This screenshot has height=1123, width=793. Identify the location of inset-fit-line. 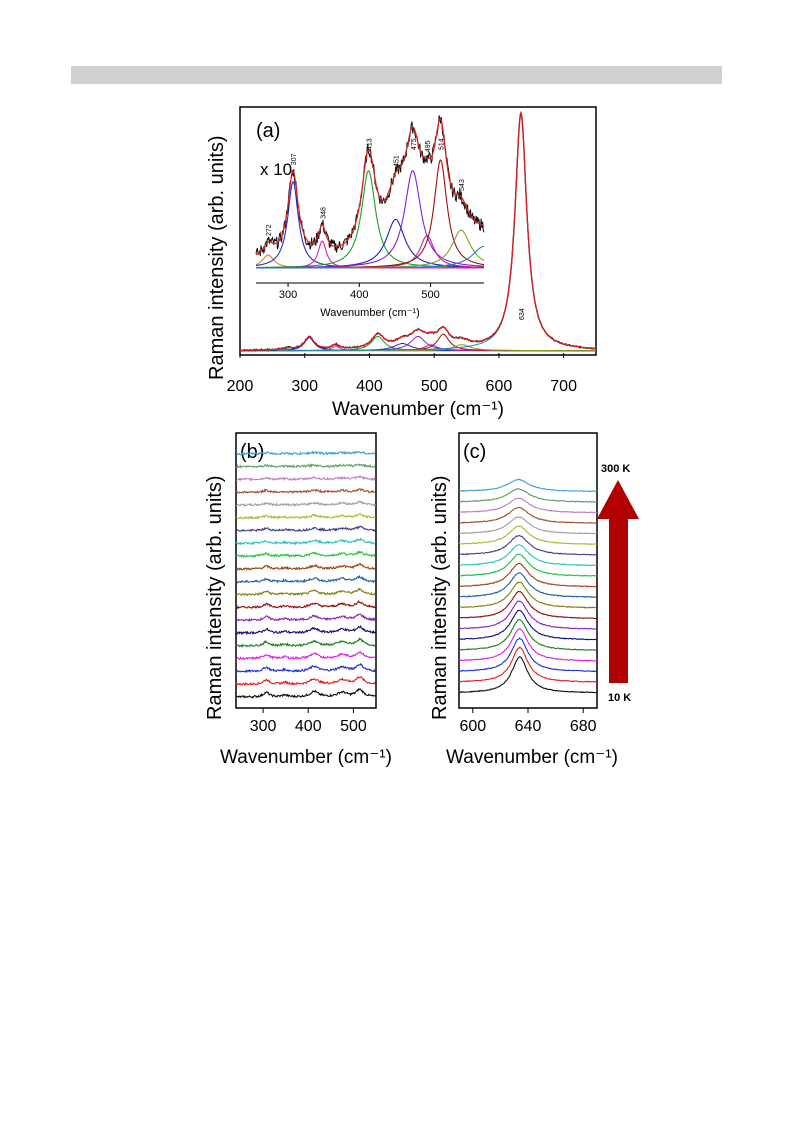
(370, 187).